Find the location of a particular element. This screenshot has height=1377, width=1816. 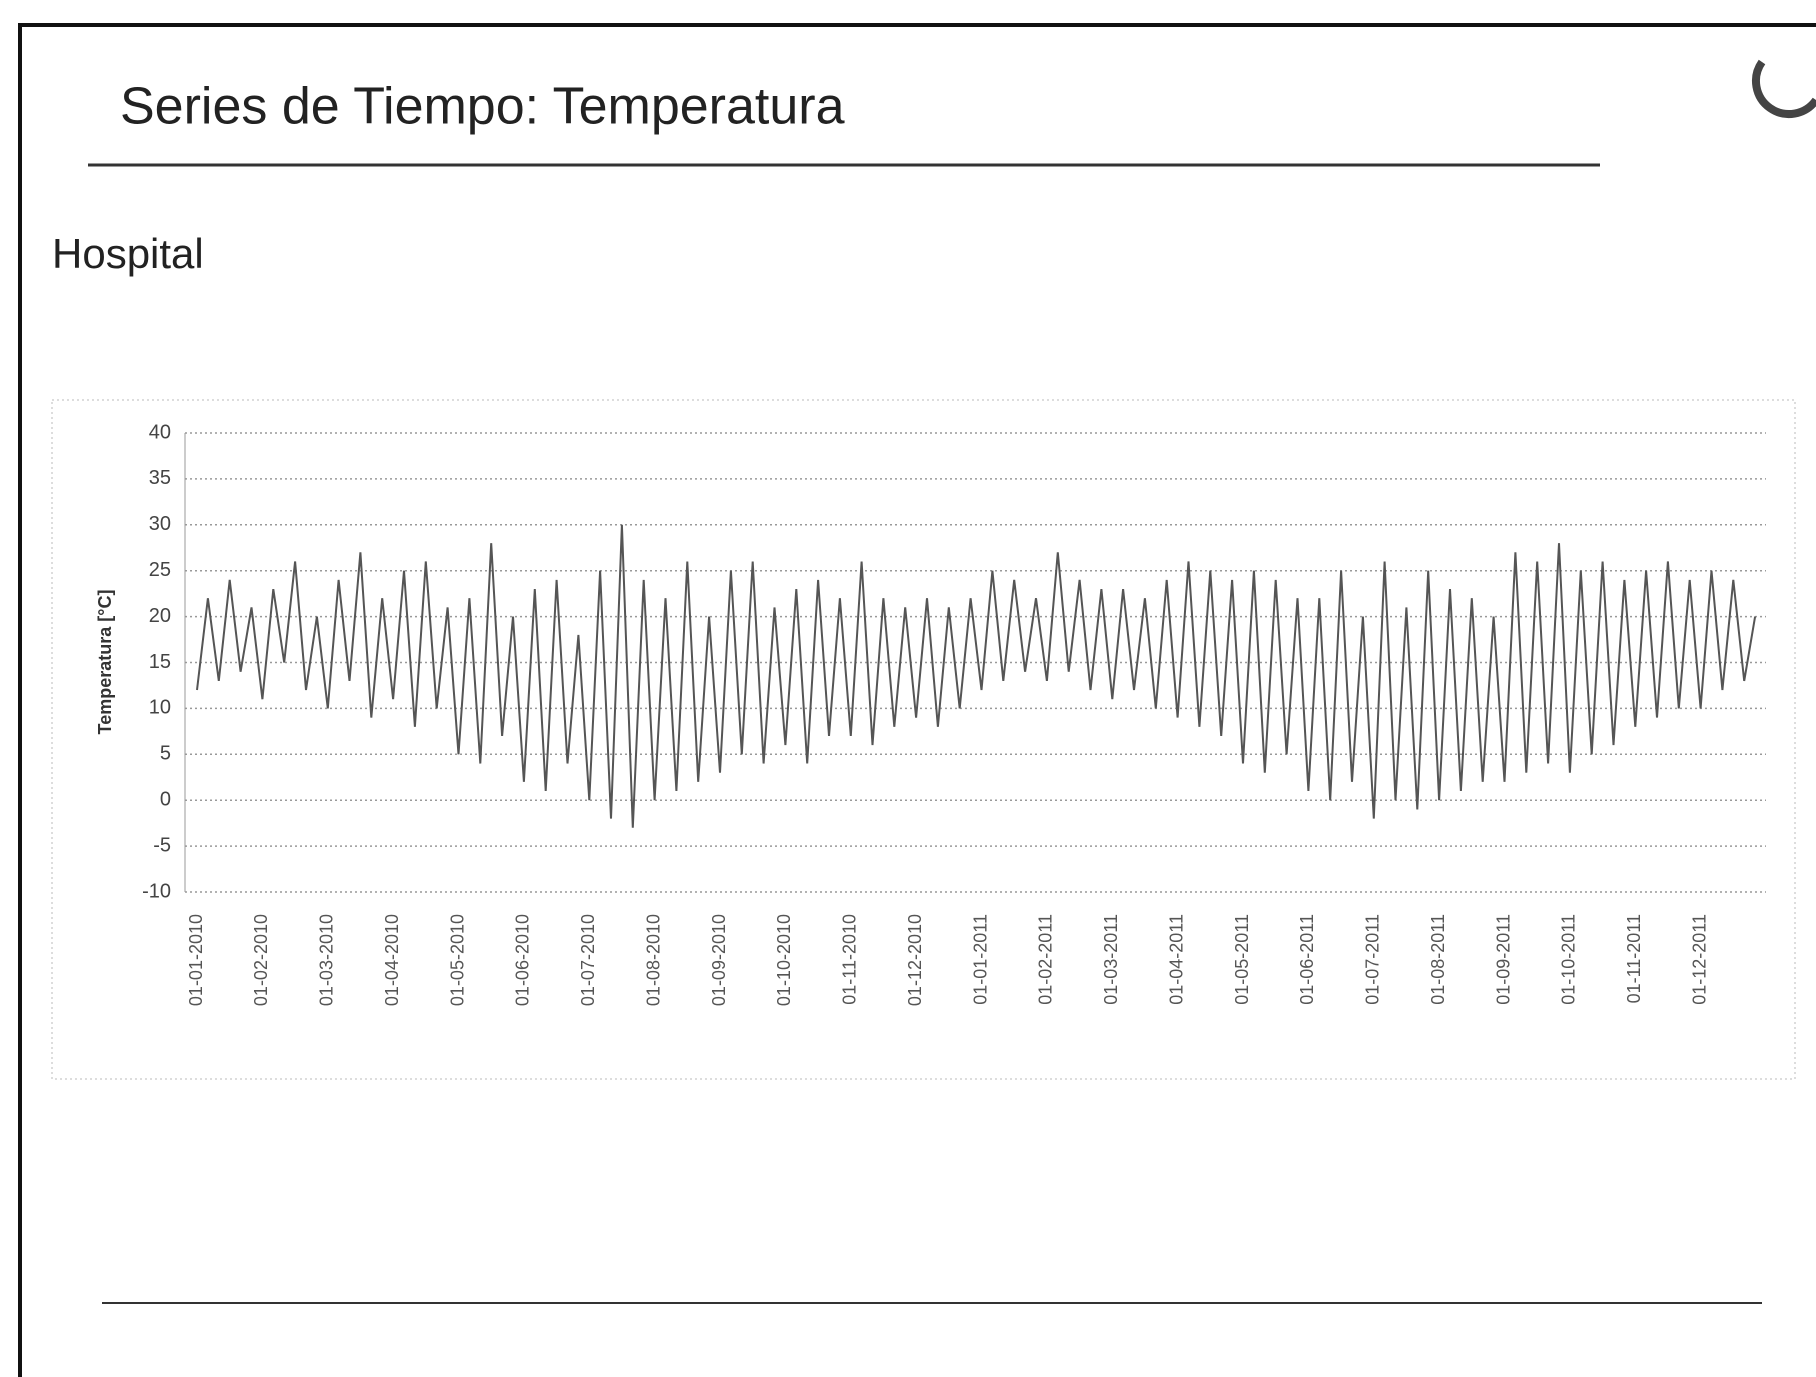

x-tick-label: 01-09-2011 is located at coordinates (1503, 959).